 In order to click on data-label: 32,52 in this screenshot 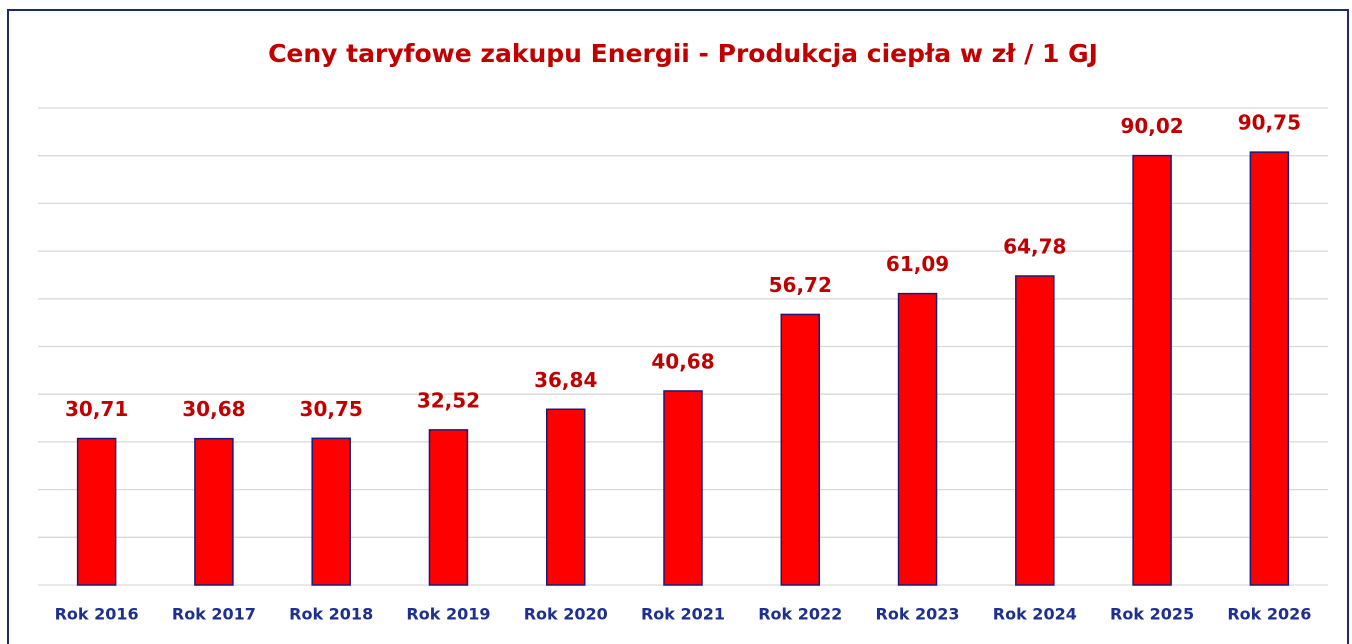, I will do `click(448, 400)`.